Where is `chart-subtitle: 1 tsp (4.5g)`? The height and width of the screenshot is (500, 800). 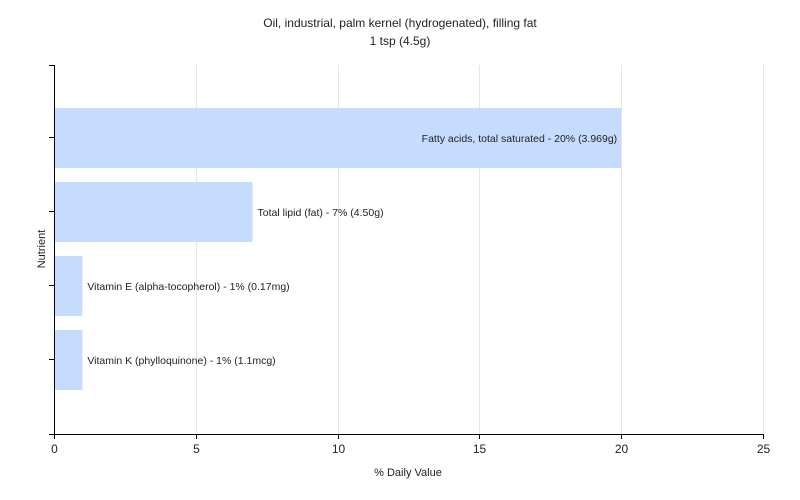 chart-subtitle: 1 tsp (4.5g) is located at coordinates (400, 41).